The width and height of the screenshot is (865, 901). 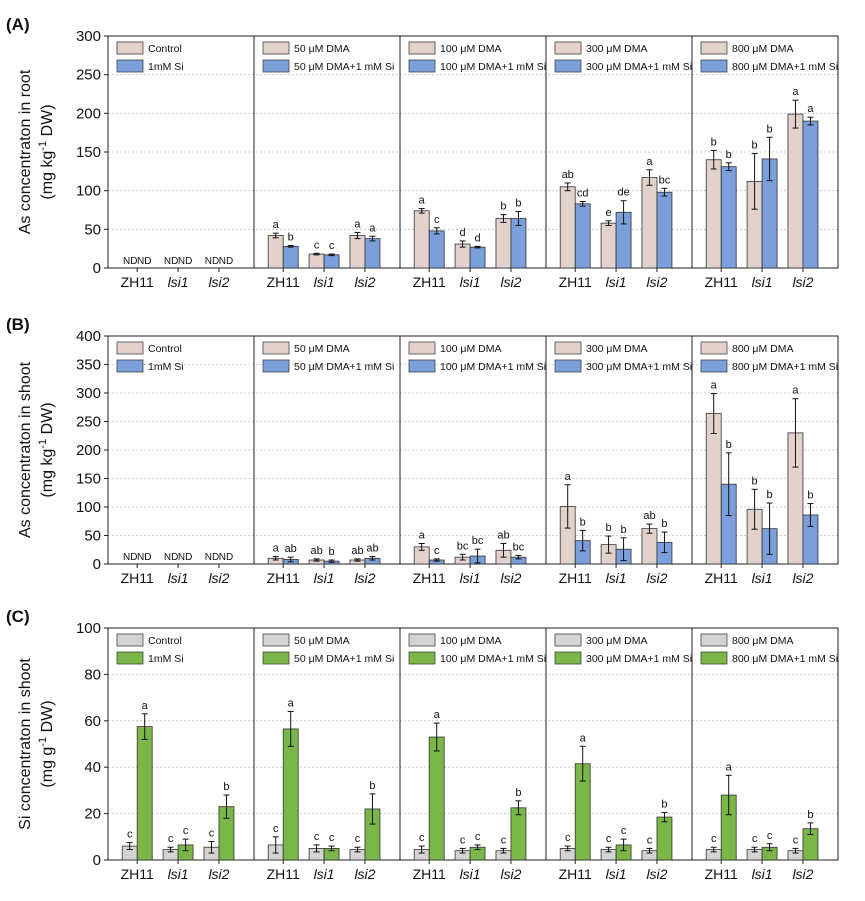 What do you see at coordinates (463, 233) in the screenshot?
I see `significance-letter: d` at bounding box center [463, 233].